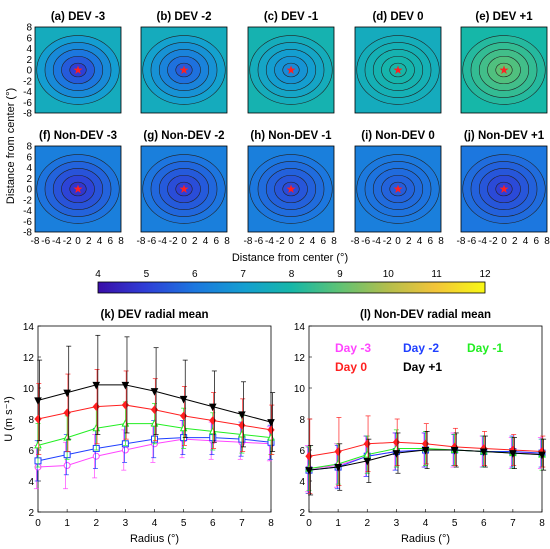 This screenshot has height=549, width=550. I want to click on contour-panel-10: (j) Non-DEV +1 ★ -8 -6 -4 -2 0 2 4 6 8, so click(503, 188).